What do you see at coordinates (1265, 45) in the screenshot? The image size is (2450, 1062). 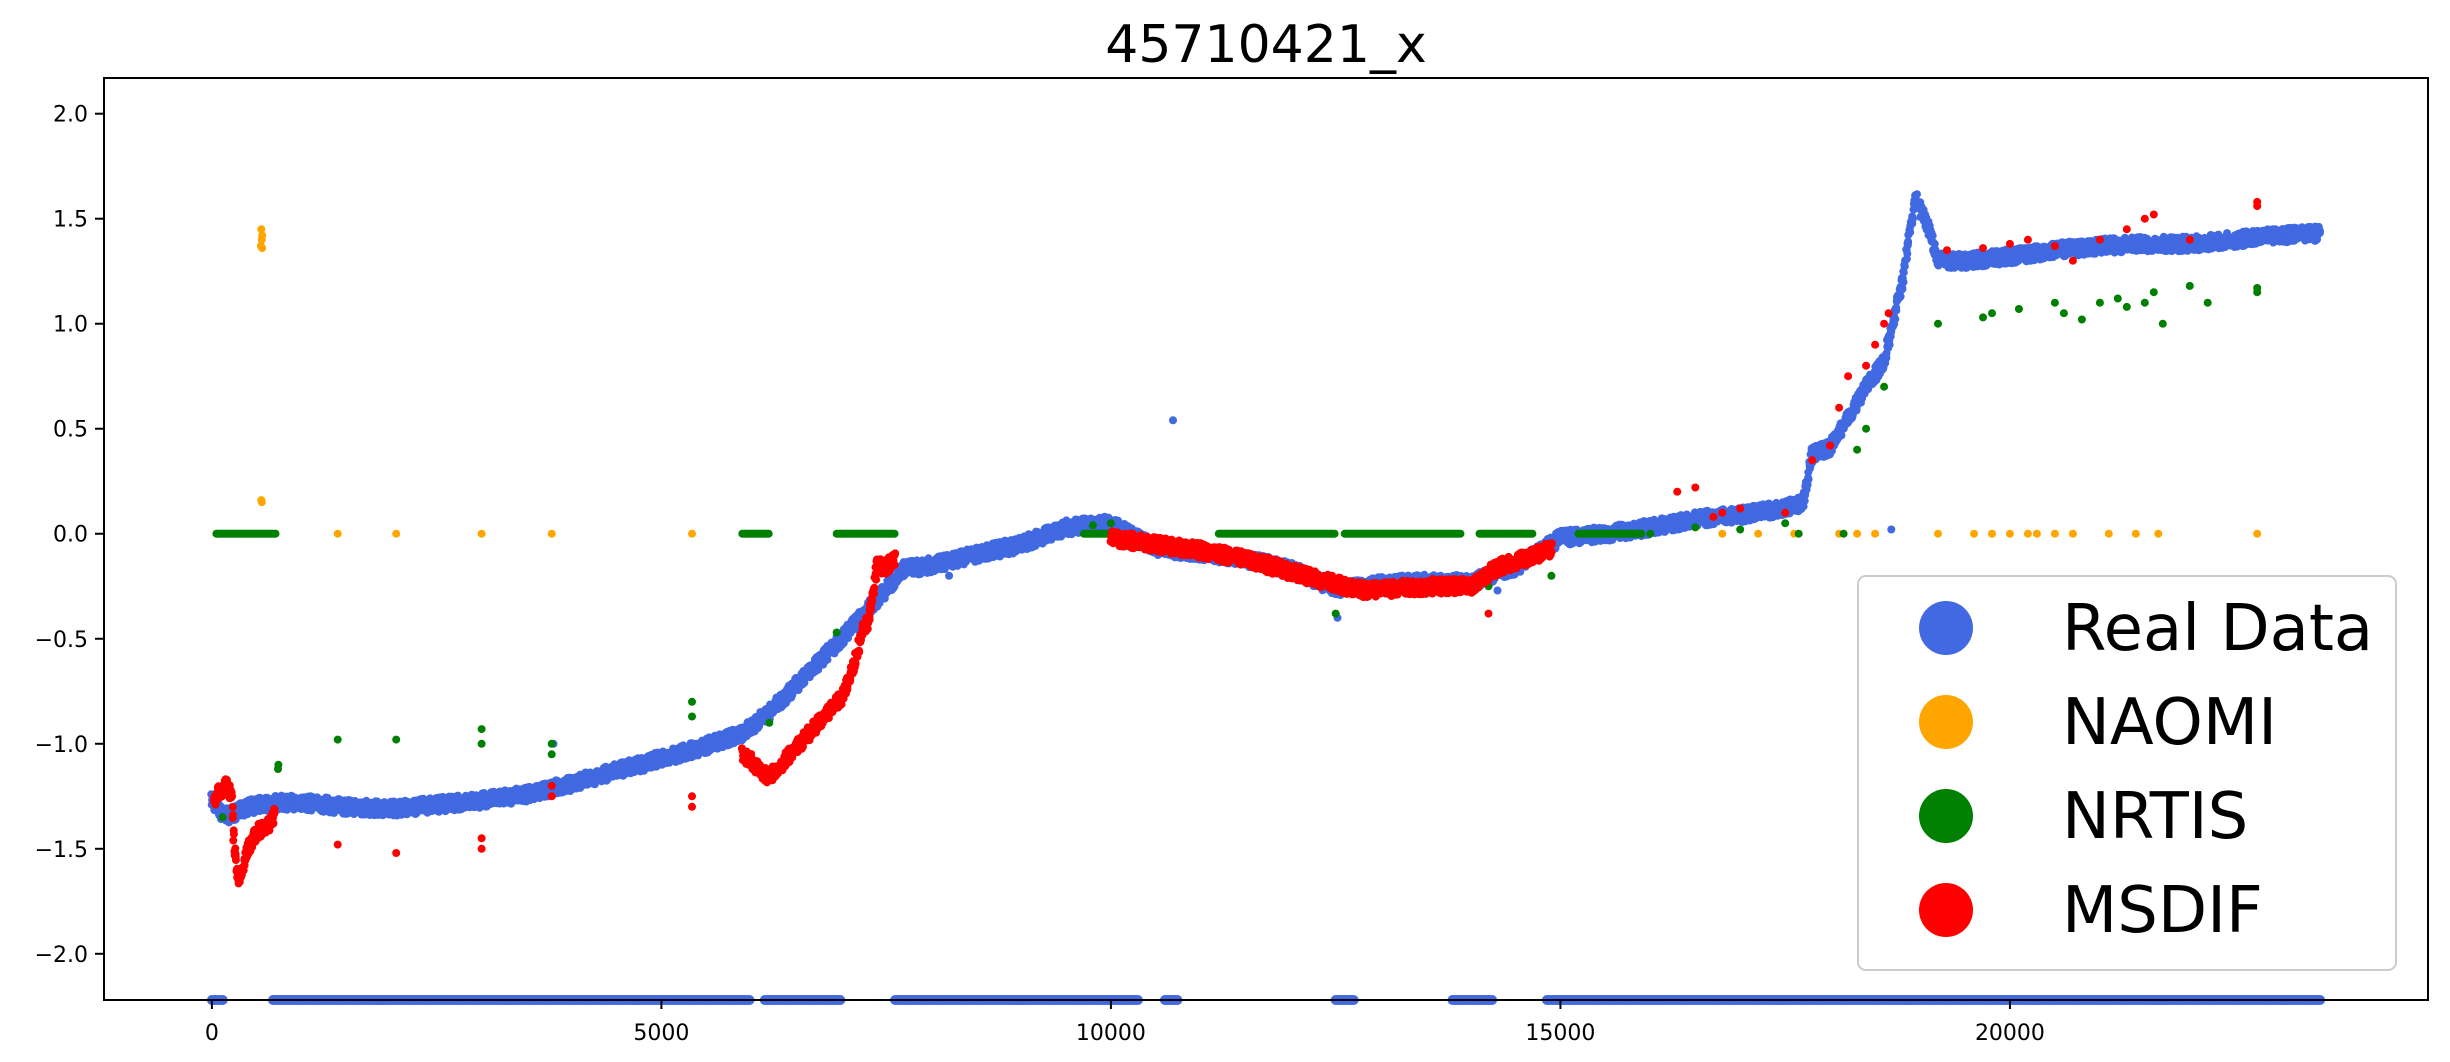 I see `chart-title: 45710421_x` at bounding box center [1265, 45].